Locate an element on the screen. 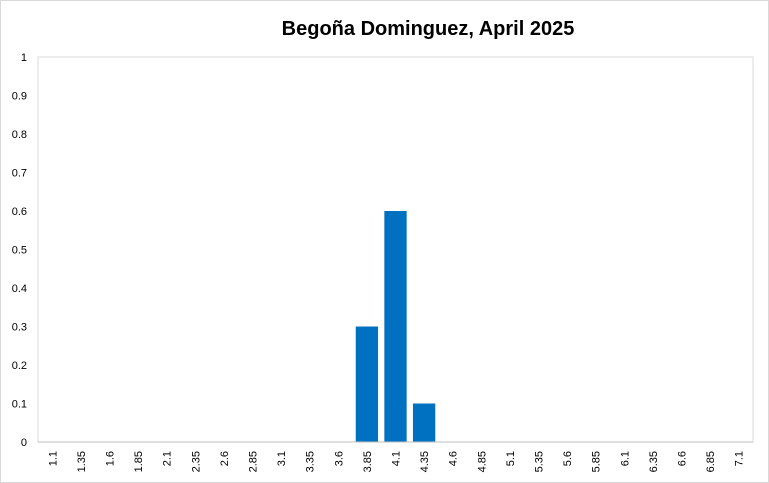 The image size is (769, 483). x-tick-label: 2.6 is located at coordinates (225, 458).